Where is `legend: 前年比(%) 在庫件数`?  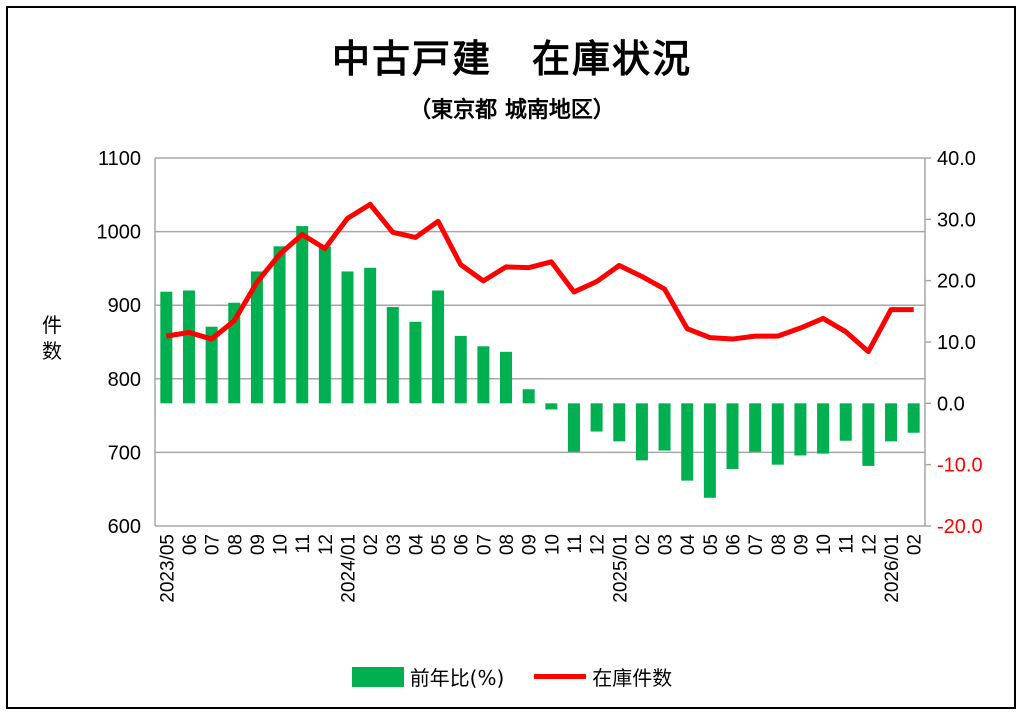 legend: 前年比(%) 在庫件数 is located at coordinates (512, 676).